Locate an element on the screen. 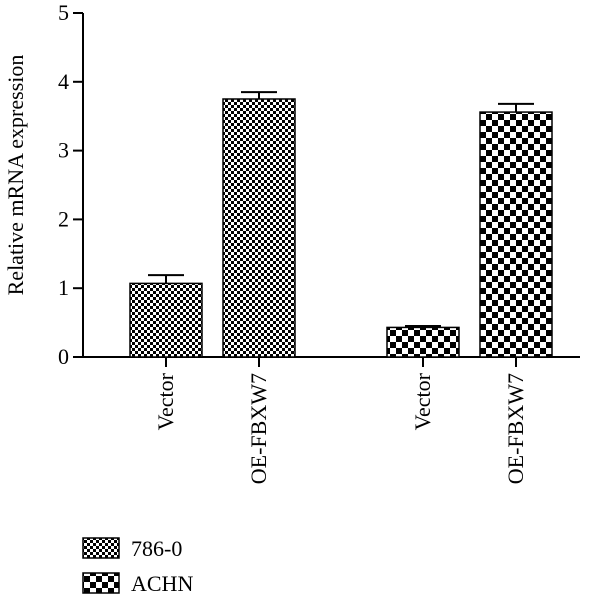  y-tick-label: 2 is located at coordinates (63, 218).